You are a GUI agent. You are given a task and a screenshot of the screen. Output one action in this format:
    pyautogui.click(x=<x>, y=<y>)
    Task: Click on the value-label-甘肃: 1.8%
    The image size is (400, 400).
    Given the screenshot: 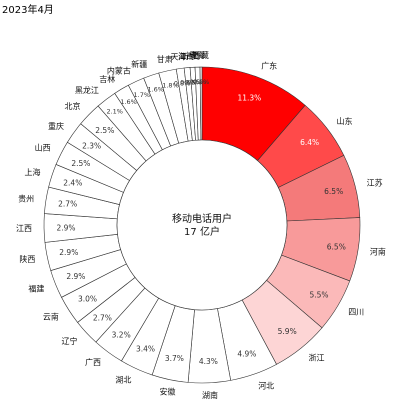 What is the action you would take?
    pyautogui.click(x=170, y=86)
    